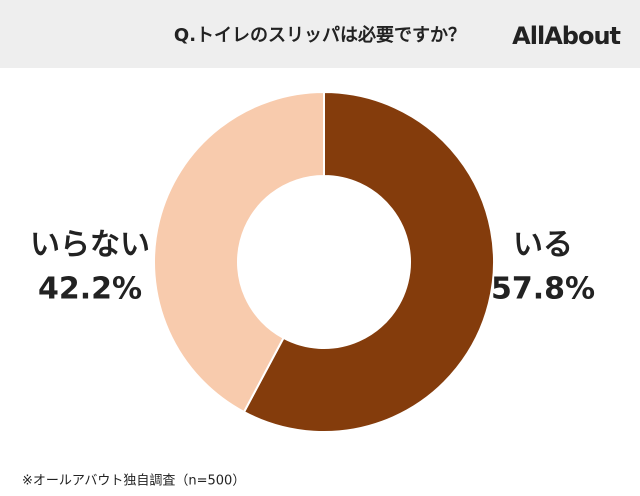 The height and width of the screenshot is (496, 640). Describe the element at coordinates (90, 245) in the screenshot. I see `slice-label: いらない` at that location.